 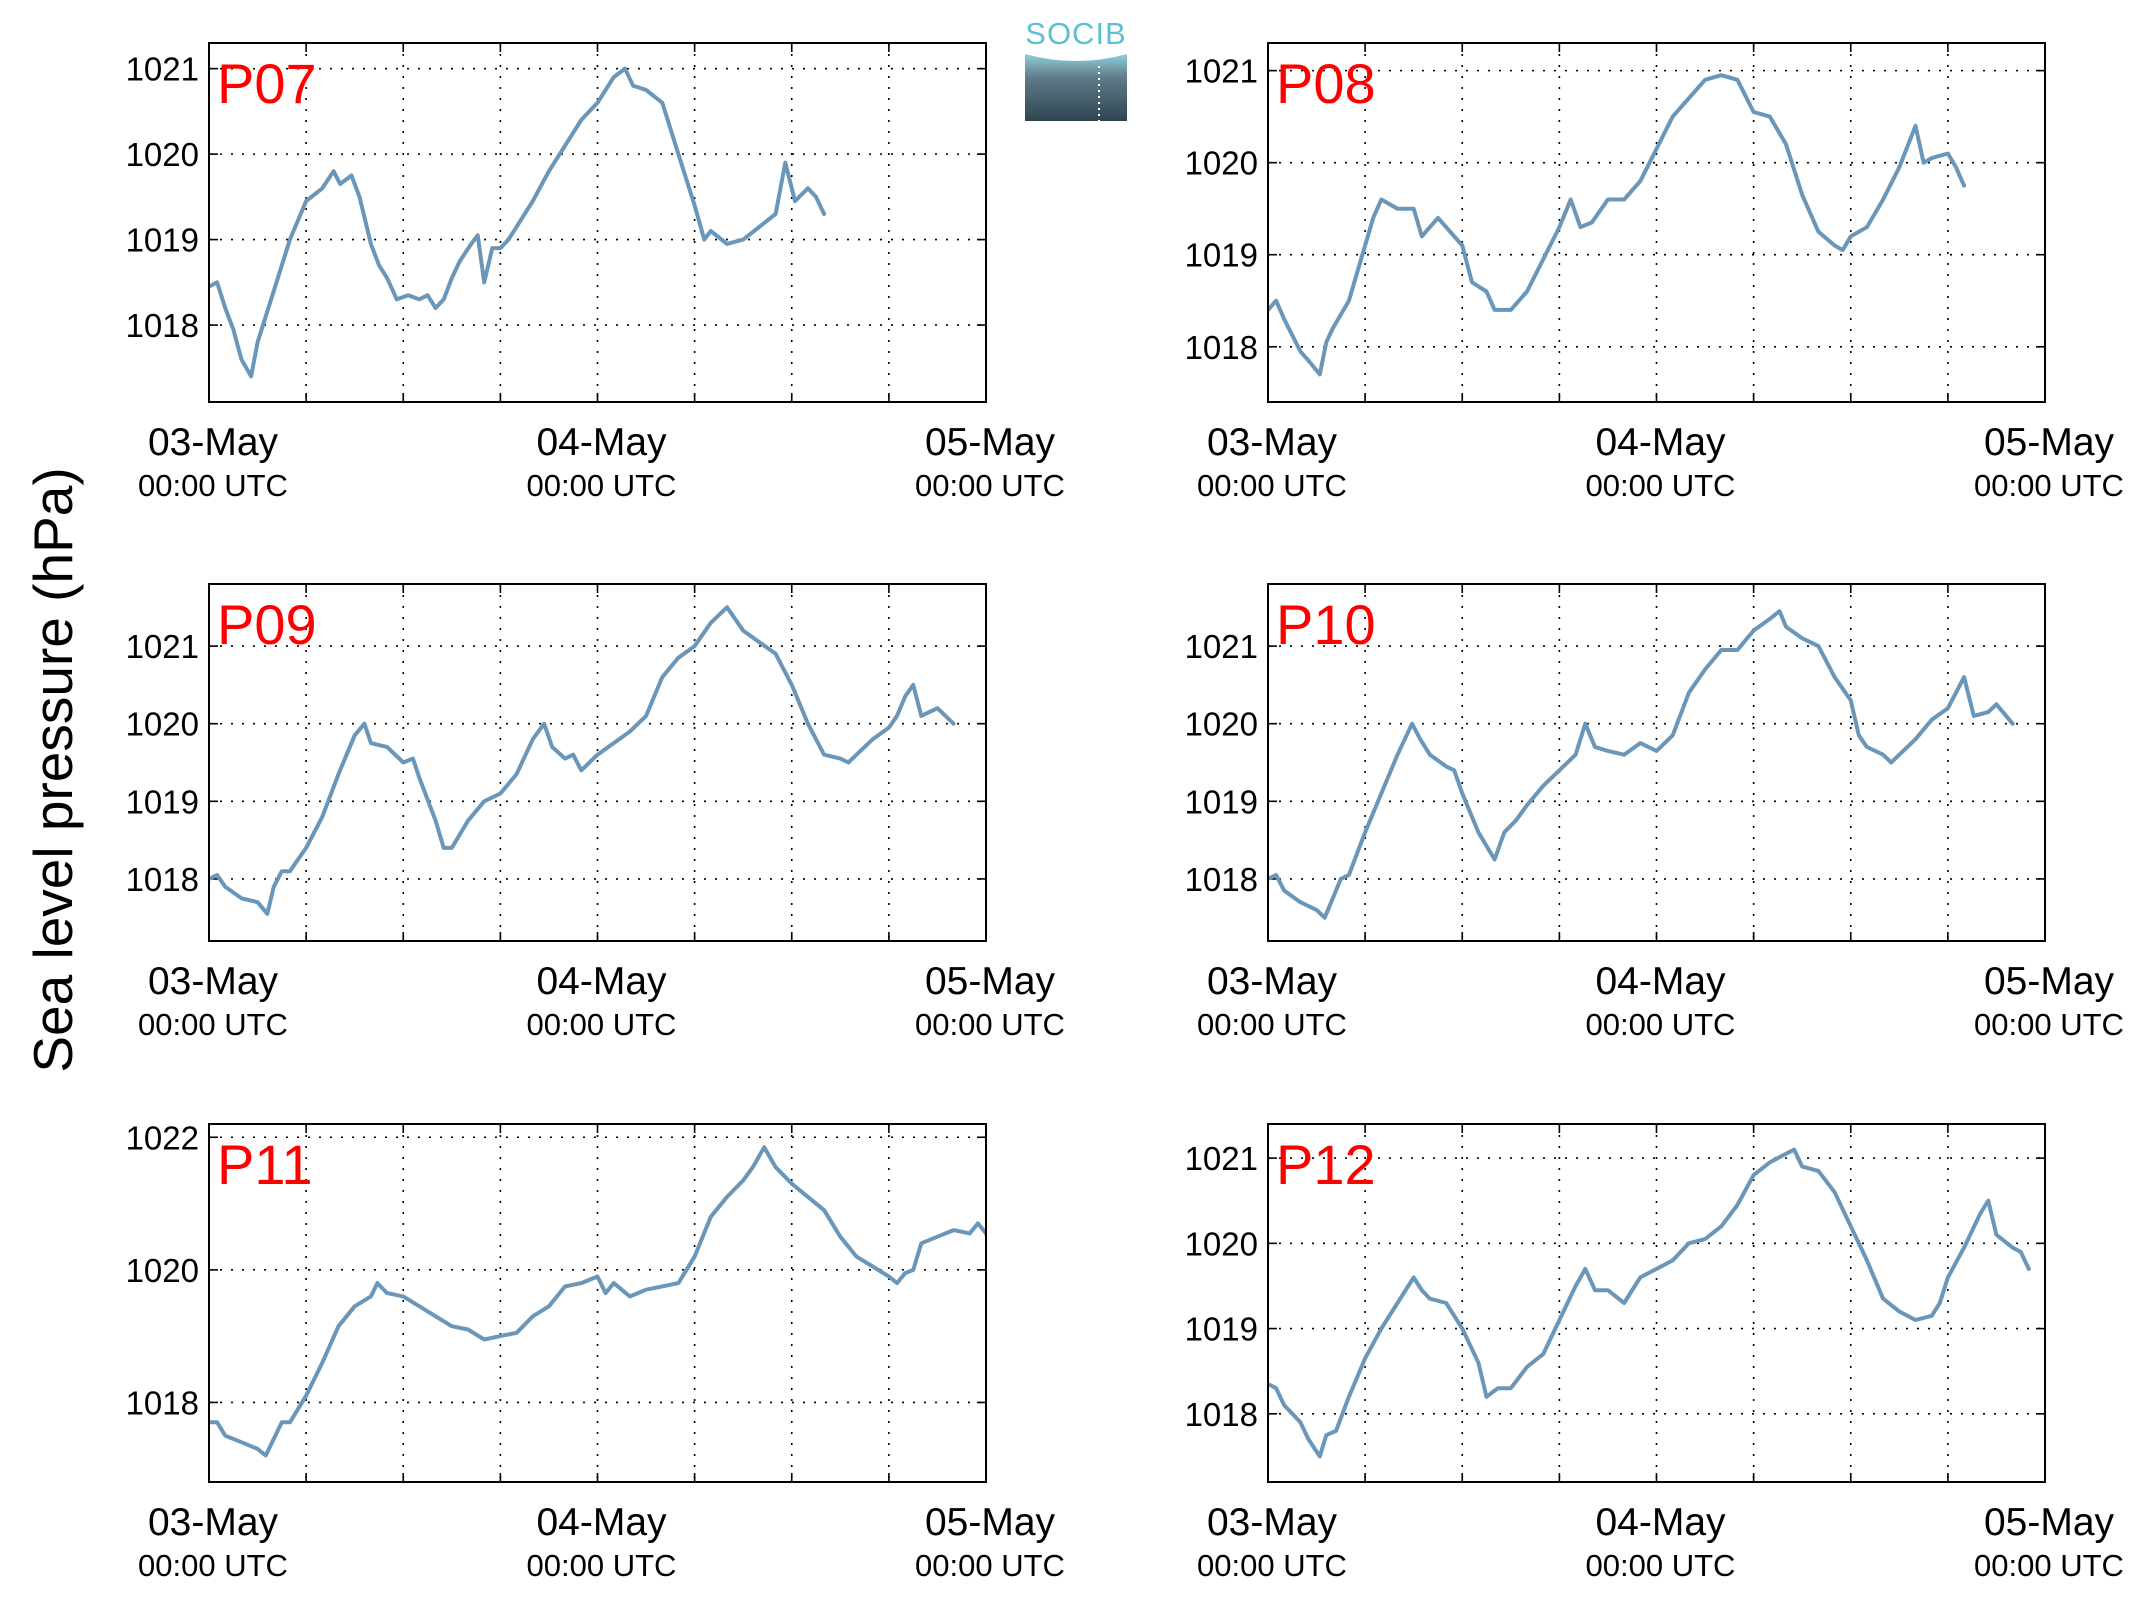 I want to click on panel-label: P10, so click(x=1326, y=624).